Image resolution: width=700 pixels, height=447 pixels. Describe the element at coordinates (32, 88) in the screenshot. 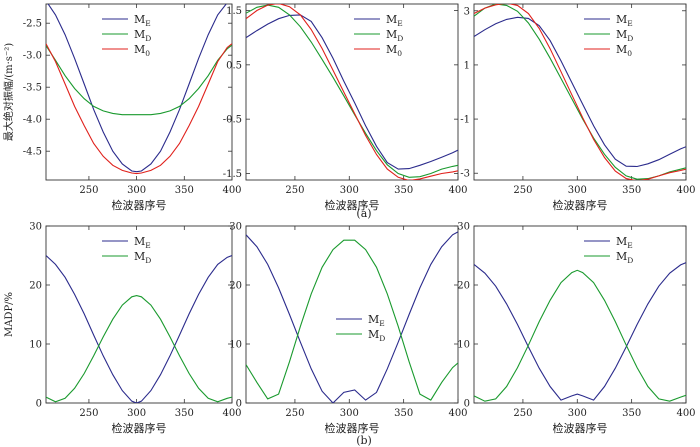

I see `y-tick-label: -3.5` at that location.